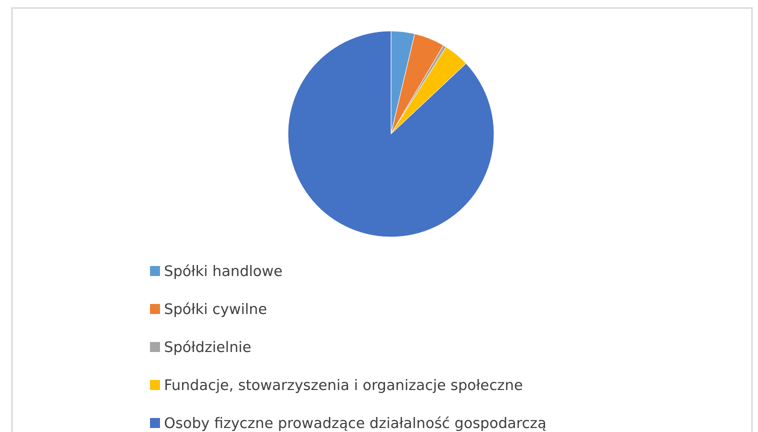 The height and width of the screenshot is (432, 758). What do you see at coordinates (343, 386) in the screenshot?
I see `legend-label: Fundacje, stowarzyszenia i organizacje społeczne` at bounding box center [343, 386].